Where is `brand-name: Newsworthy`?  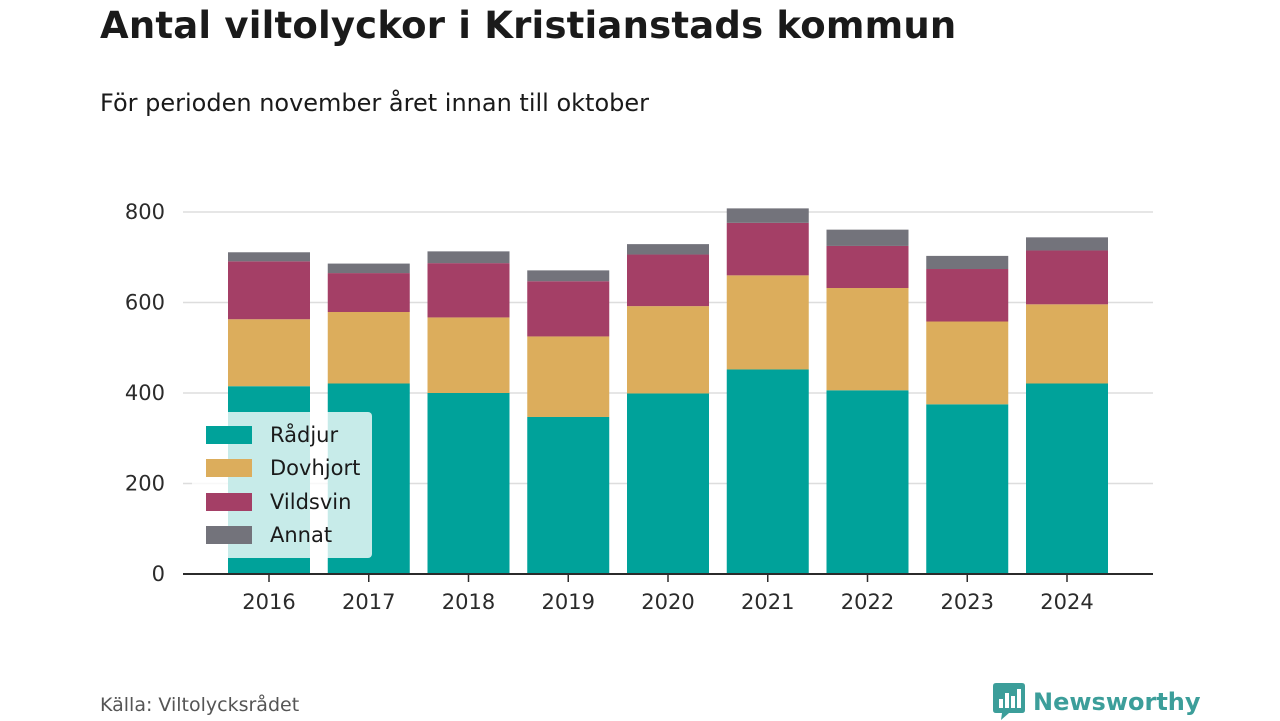
brand-name: Newsworthy is located at coordinates (1117, 702).